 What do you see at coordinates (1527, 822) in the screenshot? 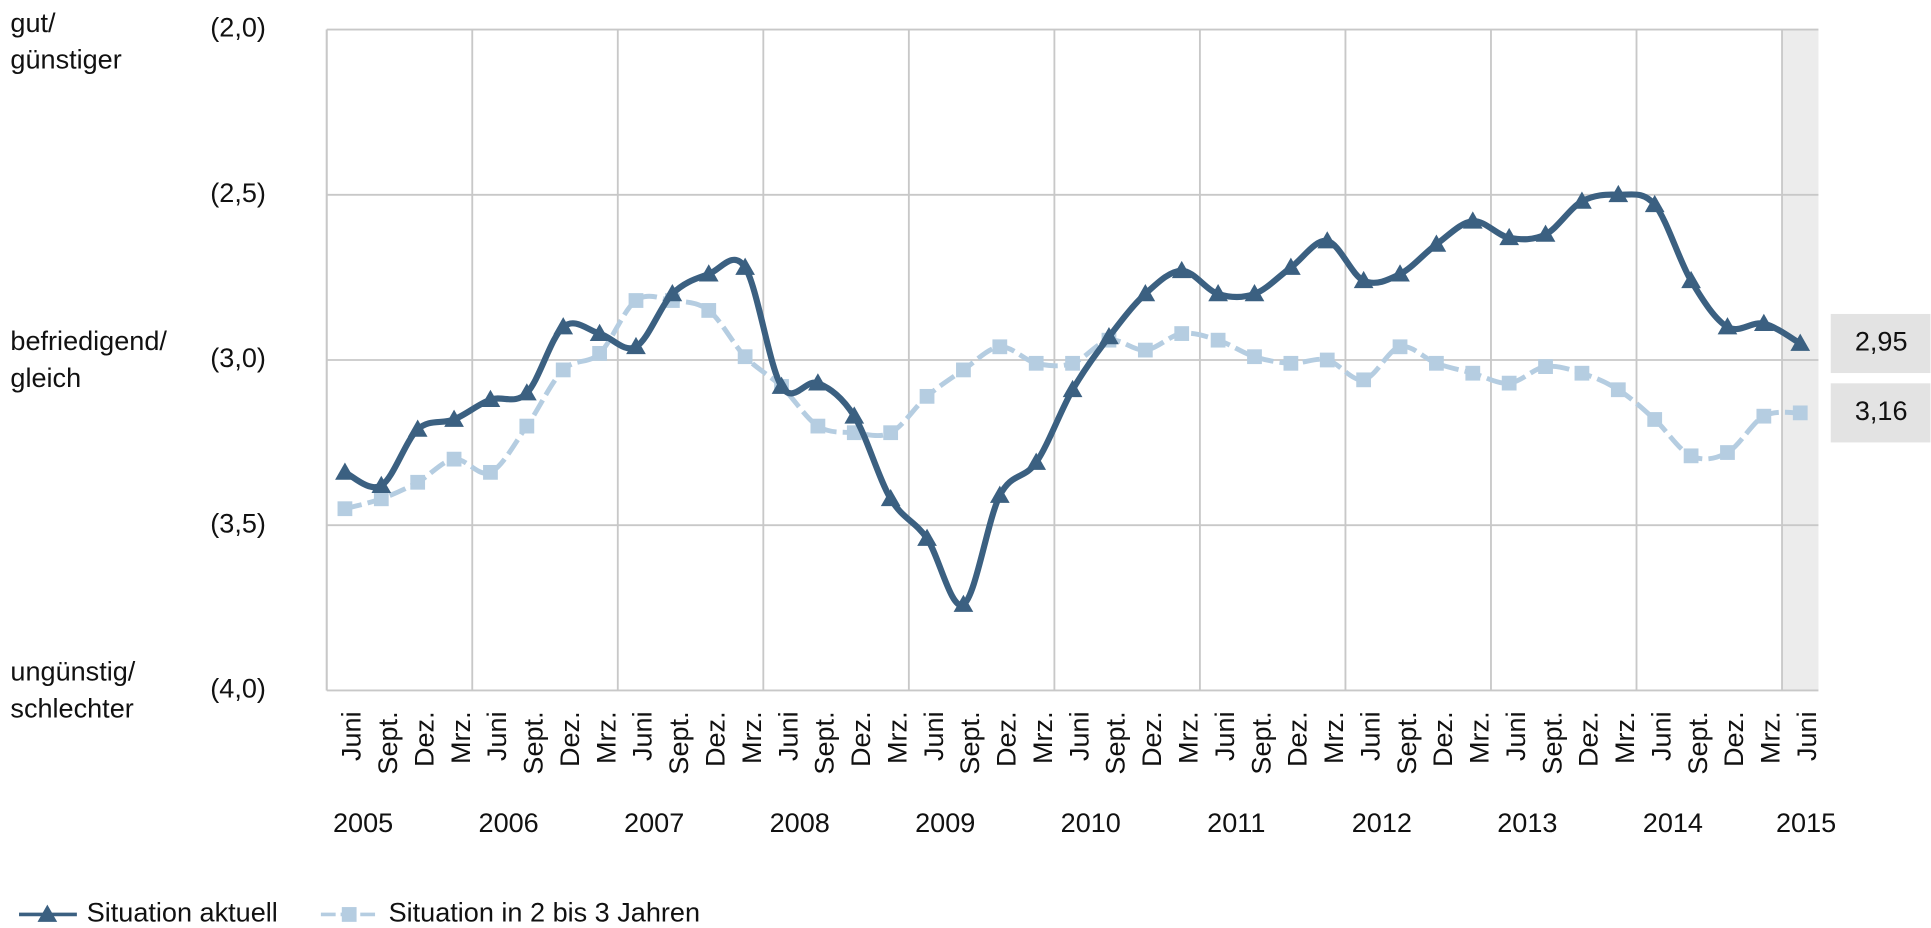
I see `year-label: 2013` at bounding box center [1527, 822].